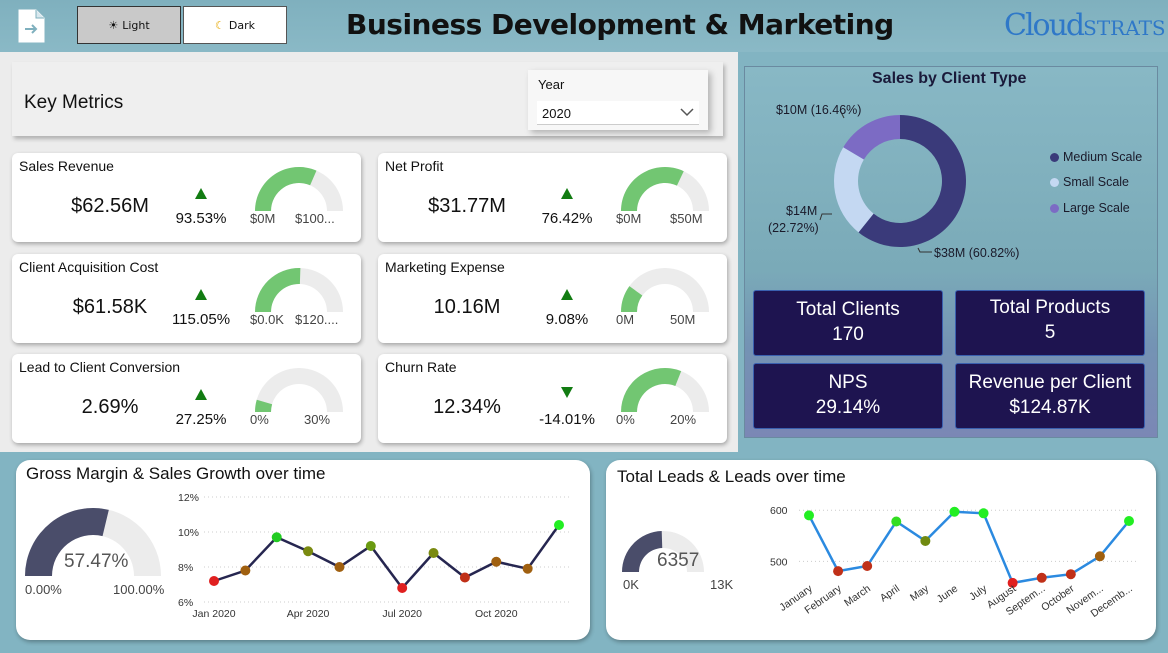 The width and height of the screenshot is (1168, 653). Describe the element at coordinates (185, 603) in the screenshot. I see `y-tick-label: 6%` at that location.